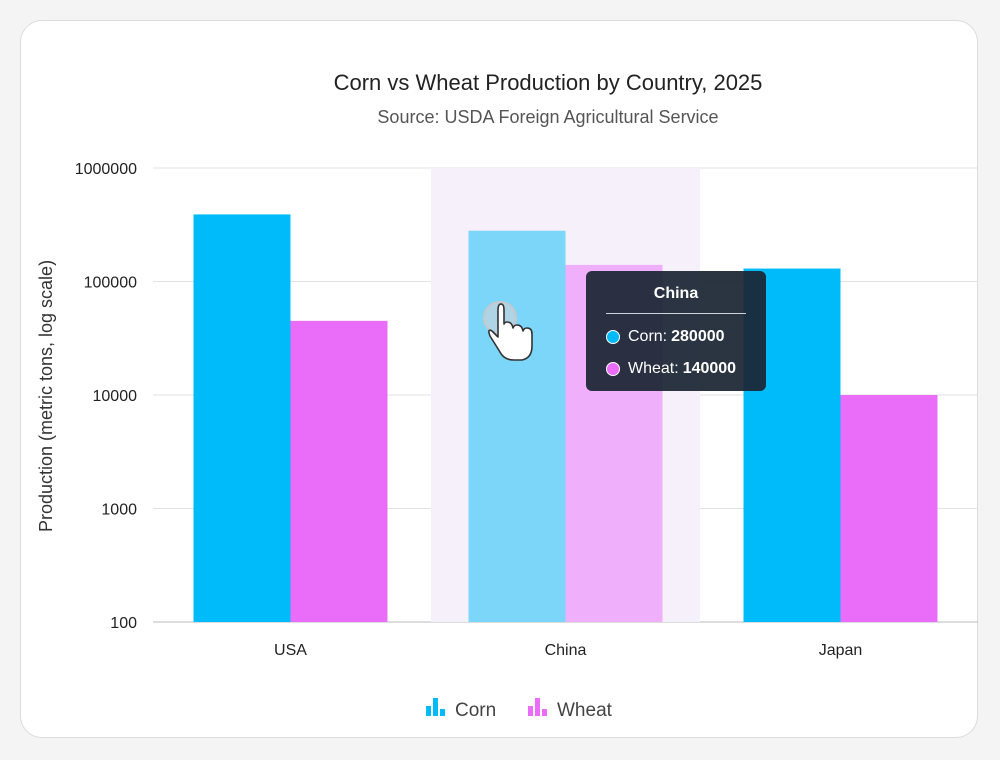  Describe the element at coordinates (517, 426) in the screenshot. I see `bar-corn-china` at that location.